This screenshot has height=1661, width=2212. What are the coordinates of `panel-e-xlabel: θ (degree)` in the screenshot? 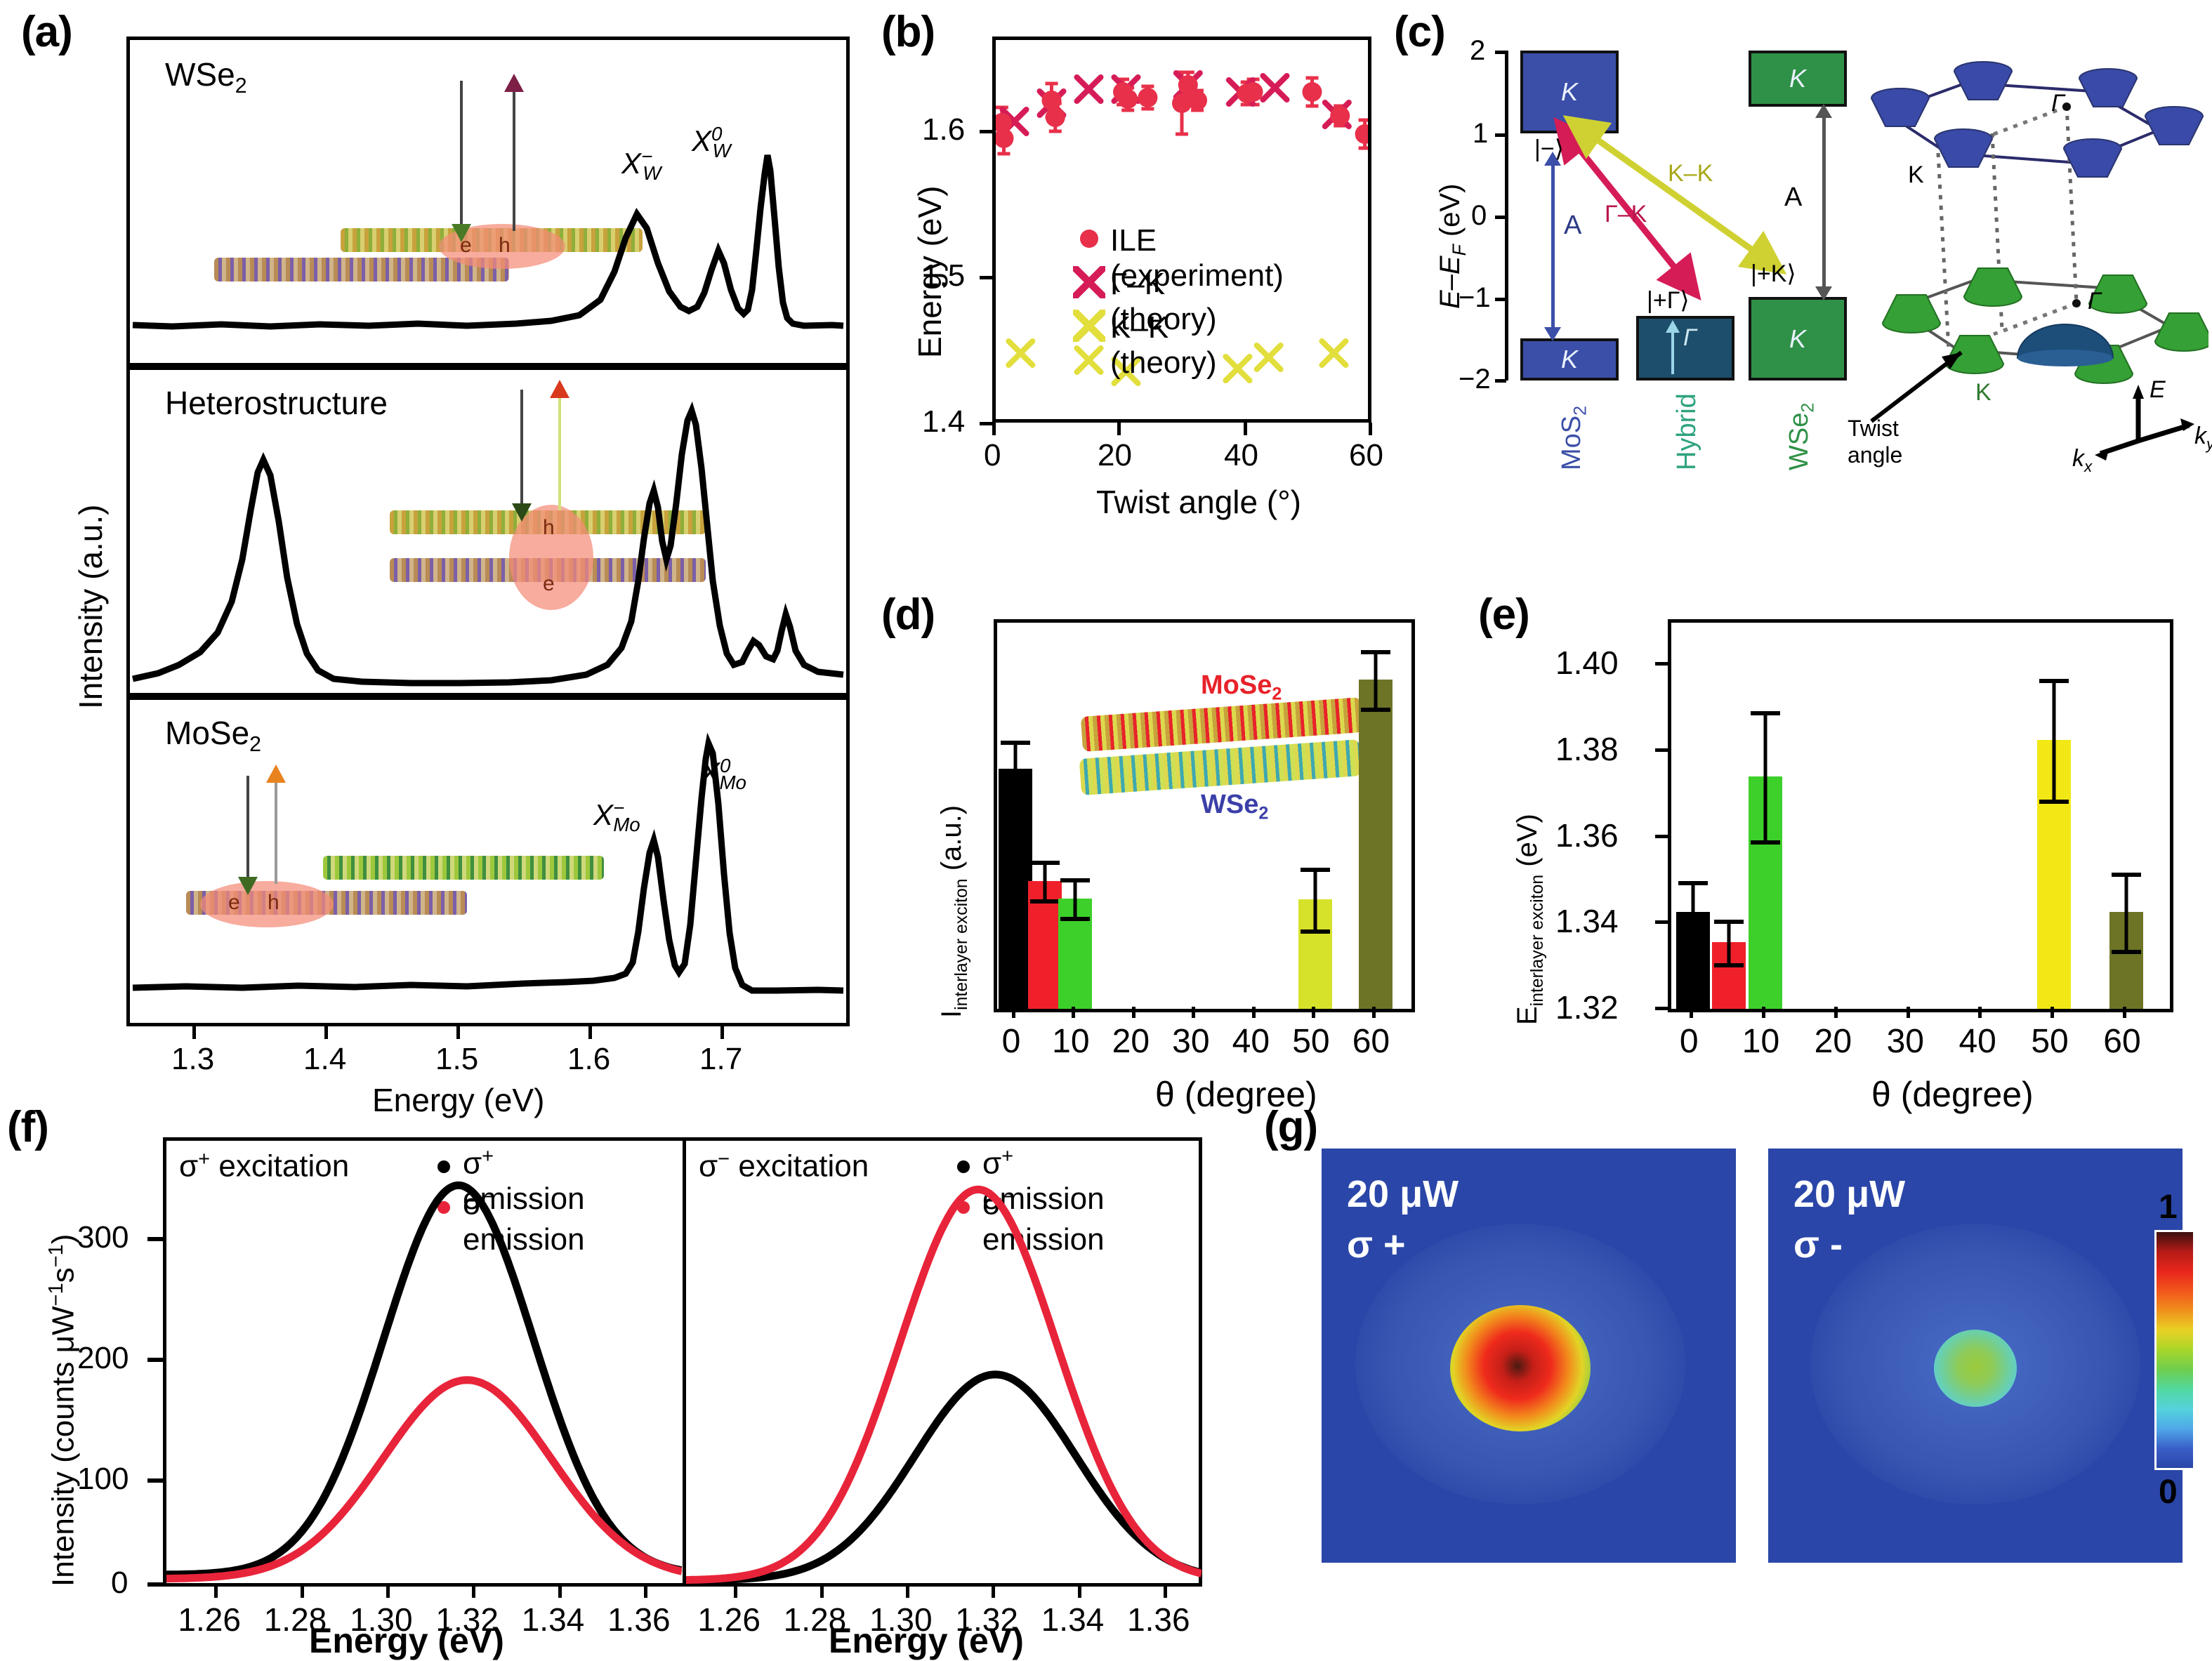 It's located at (1952, 1094).